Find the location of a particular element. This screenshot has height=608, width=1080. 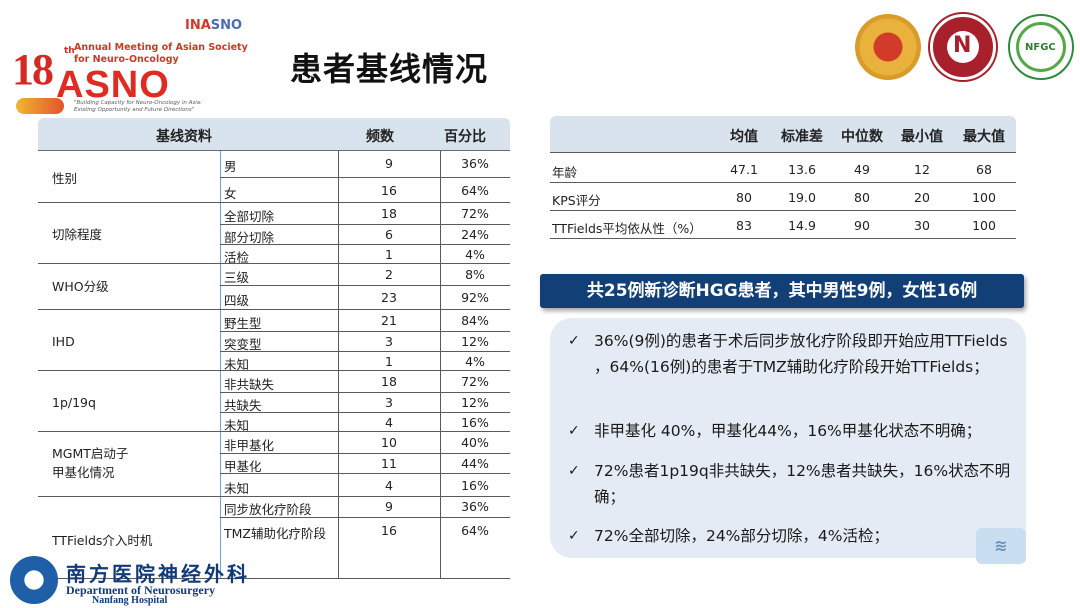

page-title: 患者基线情况 is located at coordinates (389, 69).